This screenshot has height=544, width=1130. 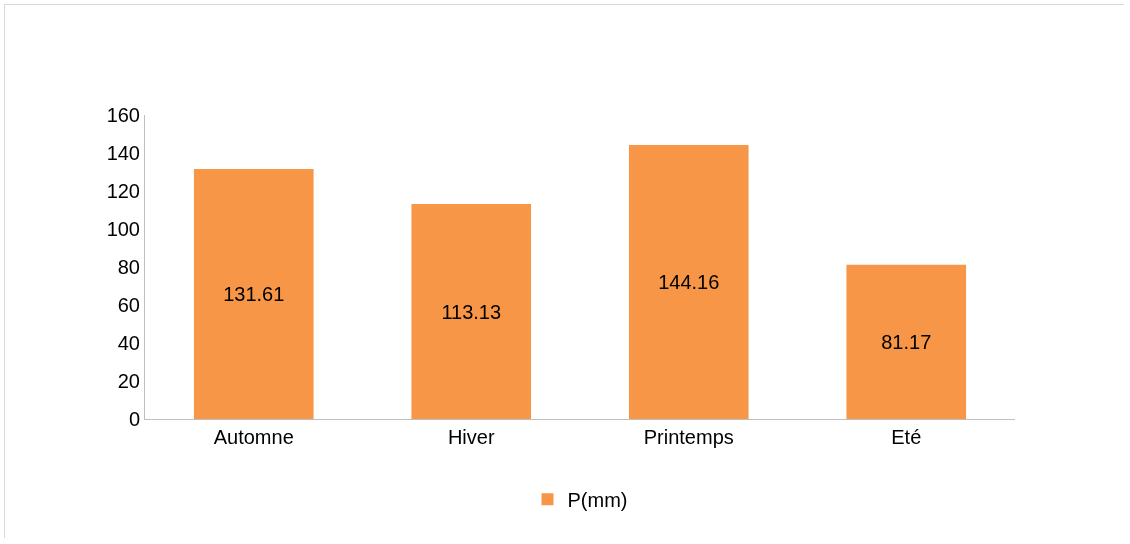 What do you see at coordinates (253, 437) in the screenshot?
I see `x-tick-label: Automne` at bounding box center [253, 437].